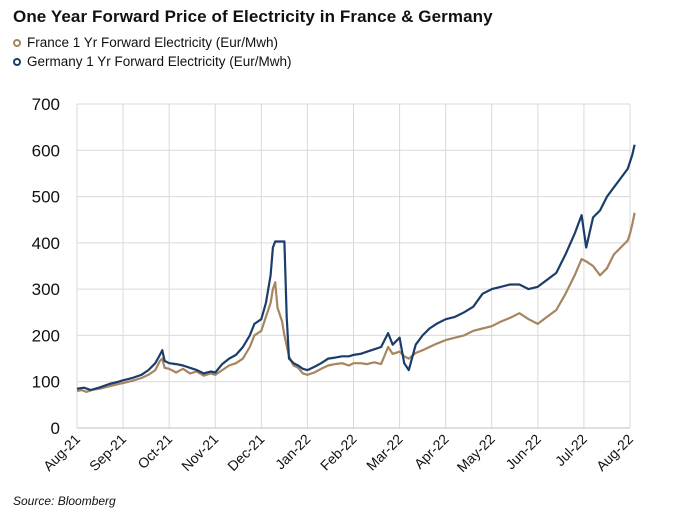  What do you see at coordinates (614, 452) in the screenshot?
I see `x-tick-label: Aug-22` at bounding box center [614, 452].